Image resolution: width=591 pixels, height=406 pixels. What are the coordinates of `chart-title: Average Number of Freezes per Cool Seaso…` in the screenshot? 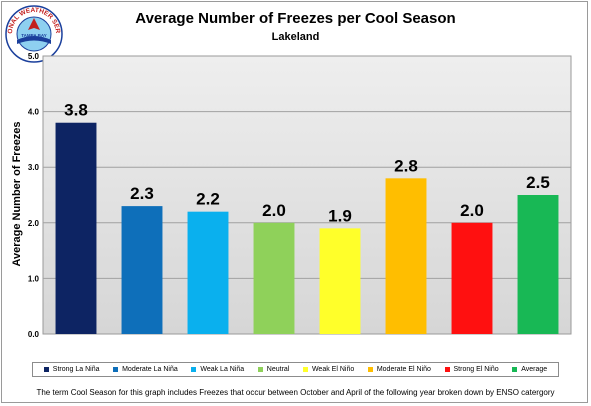 It's located at (295, 18).